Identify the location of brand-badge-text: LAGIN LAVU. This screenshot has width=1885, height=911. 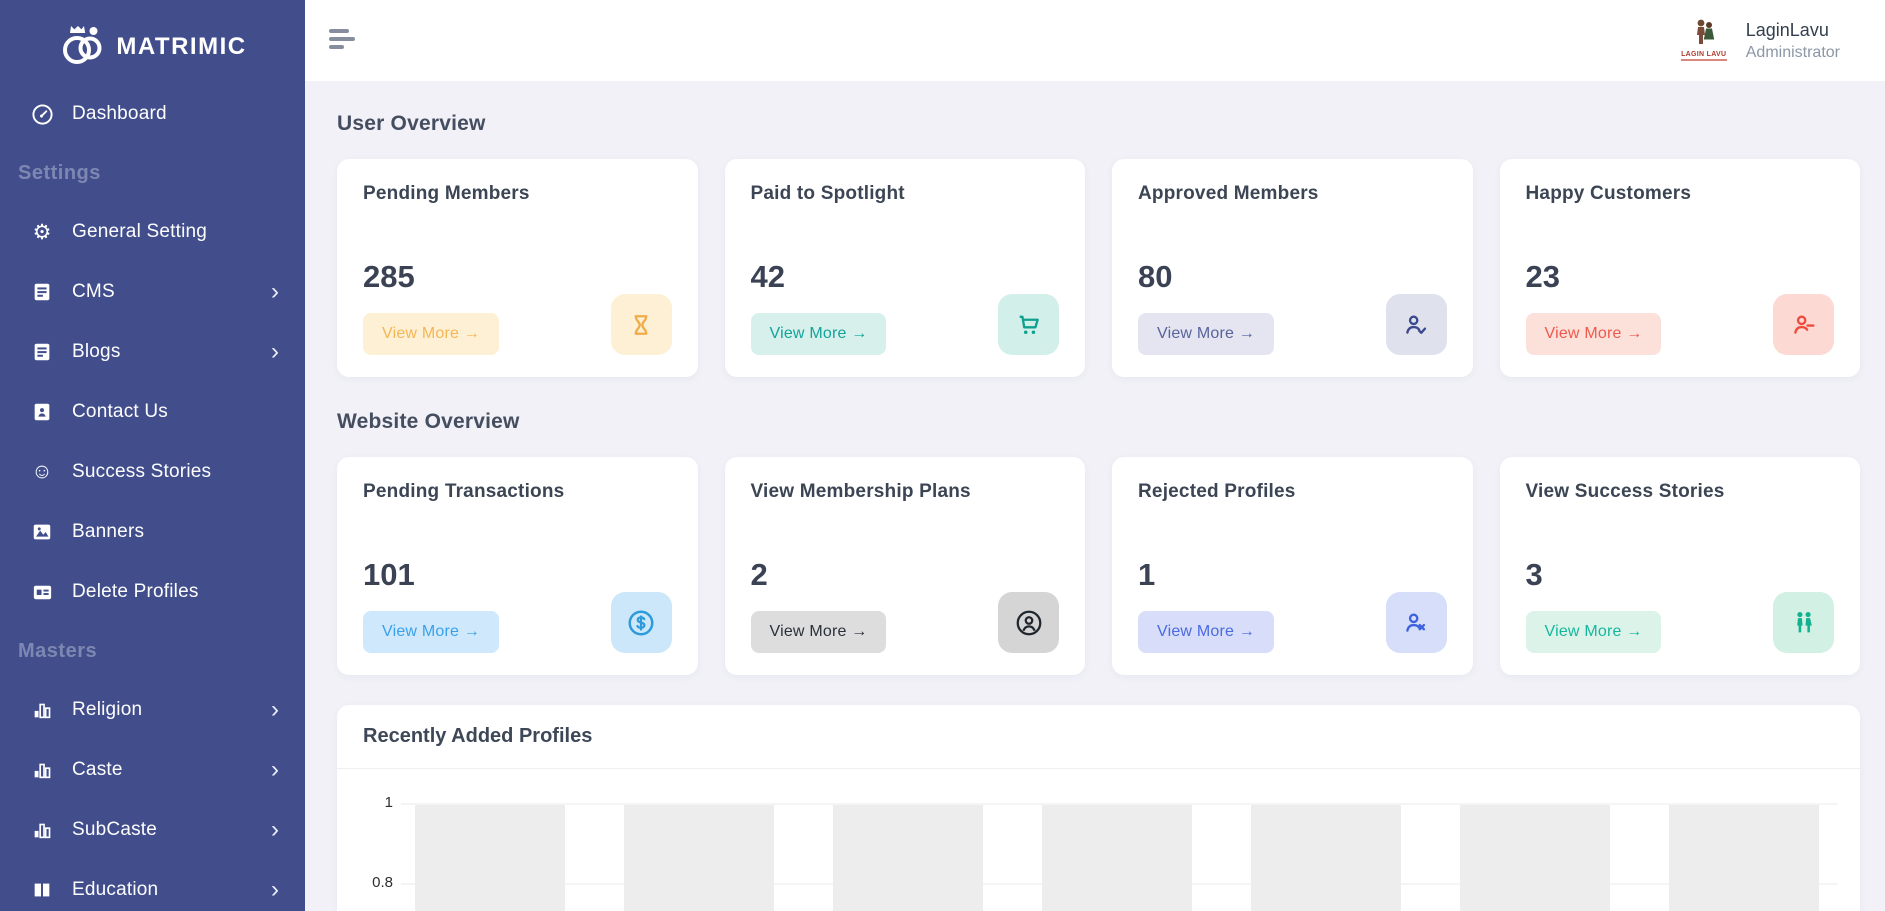
(1704, 54).